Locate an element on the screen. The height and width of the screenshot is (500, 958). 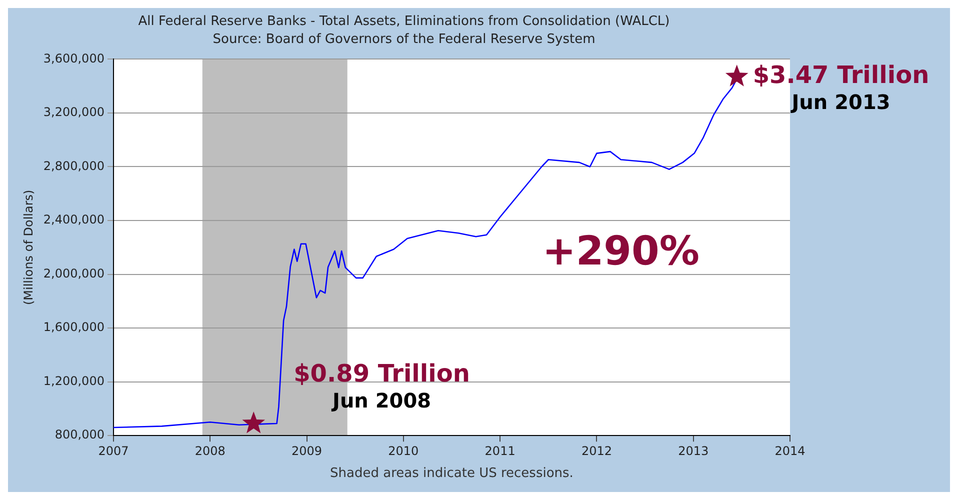
x-tick-label: 2014 is located at coordinates (790, 451).